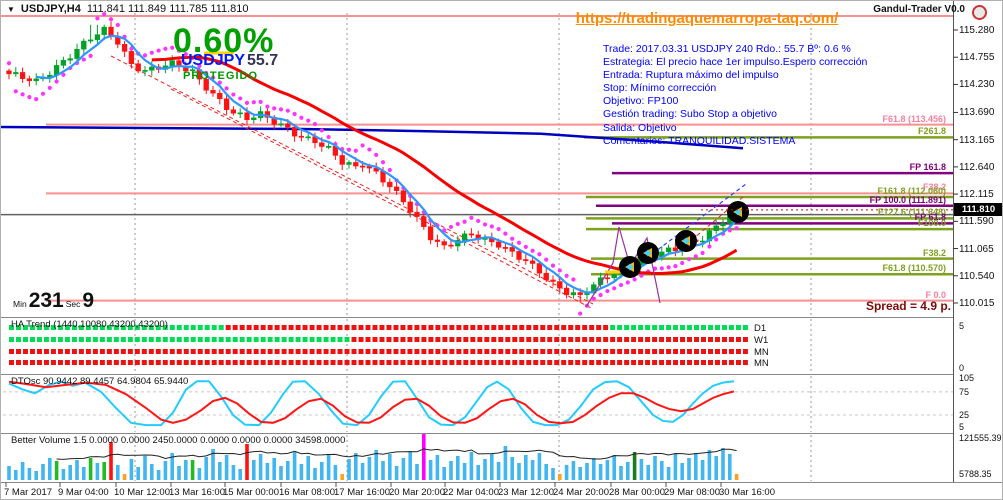 The image size is (1003, 500). I want to click on ha-row-label-mn2: MN, so click(761, 363).